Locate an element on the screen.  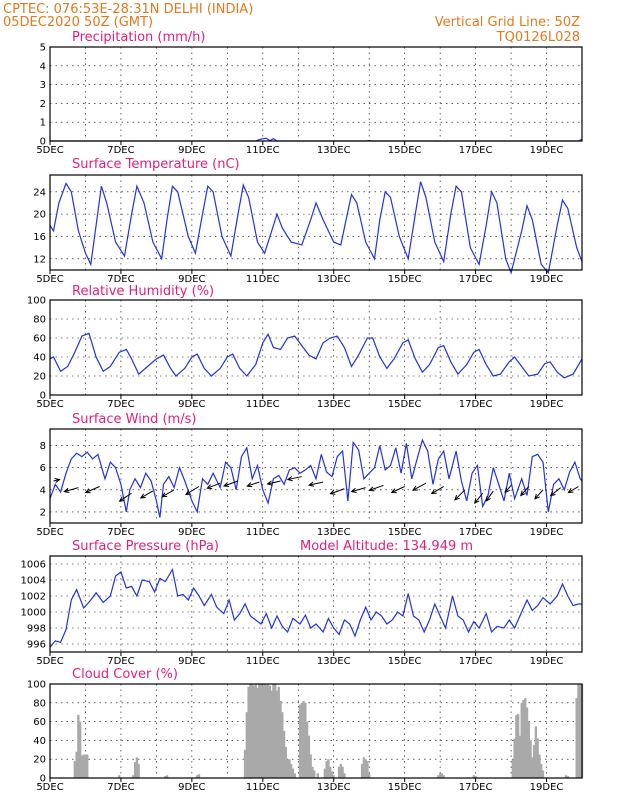
y-tick-label: 3 is located at coordinates (43, 85).